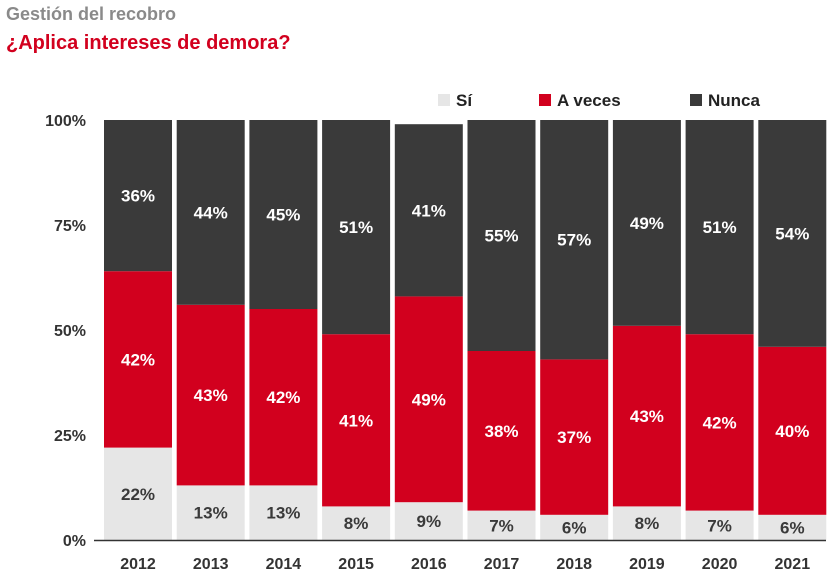 Image resolution: width=832 pixels, height=576 pixels. What do you see at coordinates (793, 564) in the screenshot?
I see `x-tick-label: 2021` at bounding box center [793, 564].